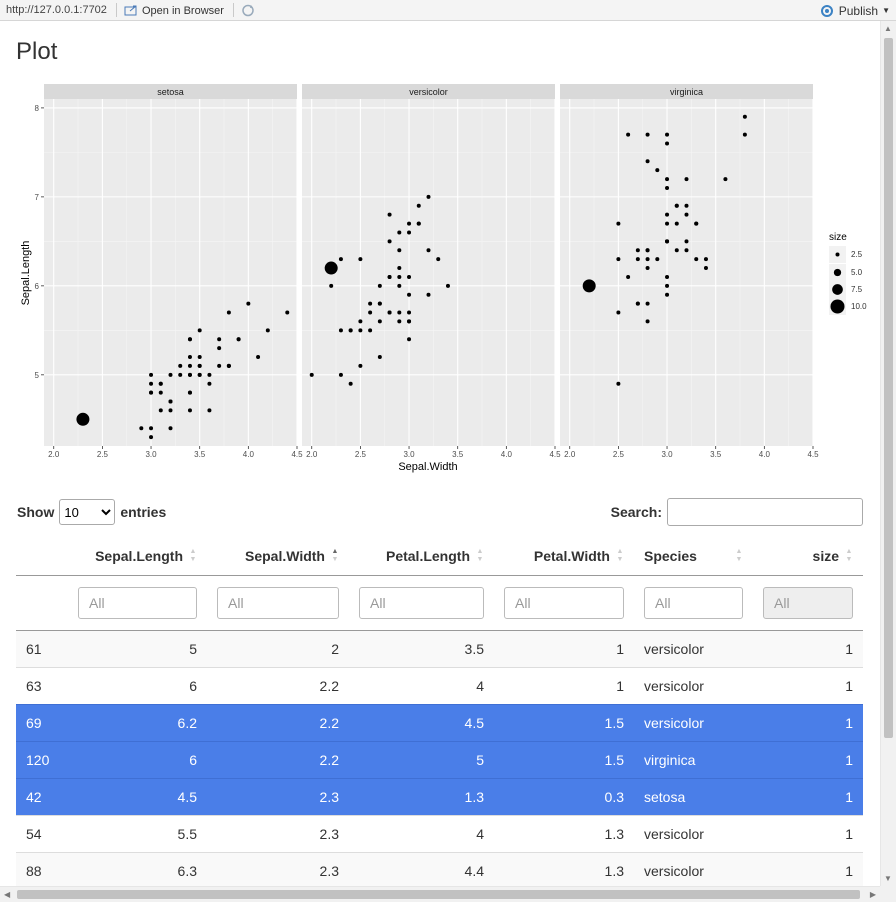 The width and height of the screenshot is (896, 907). What do you see at coordinates (137, 602) in the screenshot?
I see `filter-sepal-length` at bounding box center [137, 602].